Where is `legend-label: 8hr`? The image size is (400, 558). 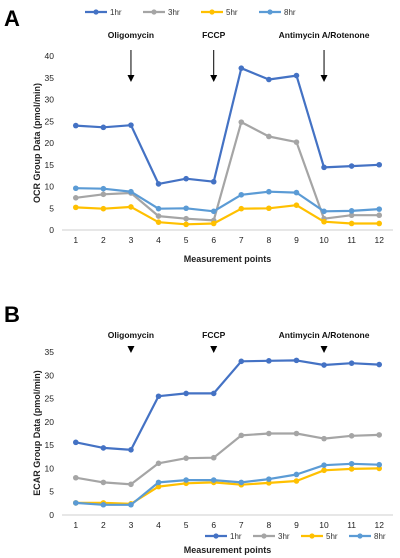
legend-label: 8hr is located at coordinates (380, 536).